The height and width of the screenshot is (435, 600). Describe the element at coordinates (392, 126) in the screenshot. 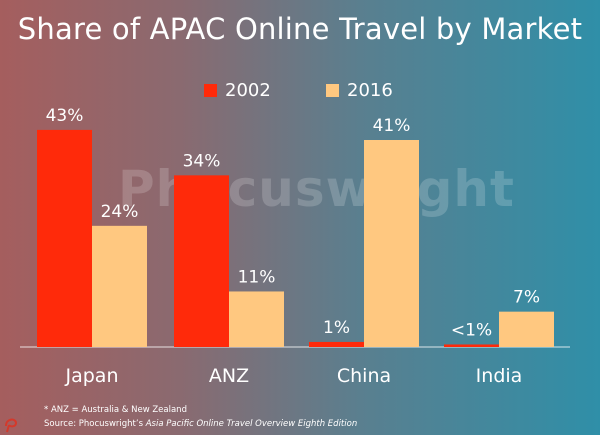

I see `data-label-2016-china: 41%` at that location.